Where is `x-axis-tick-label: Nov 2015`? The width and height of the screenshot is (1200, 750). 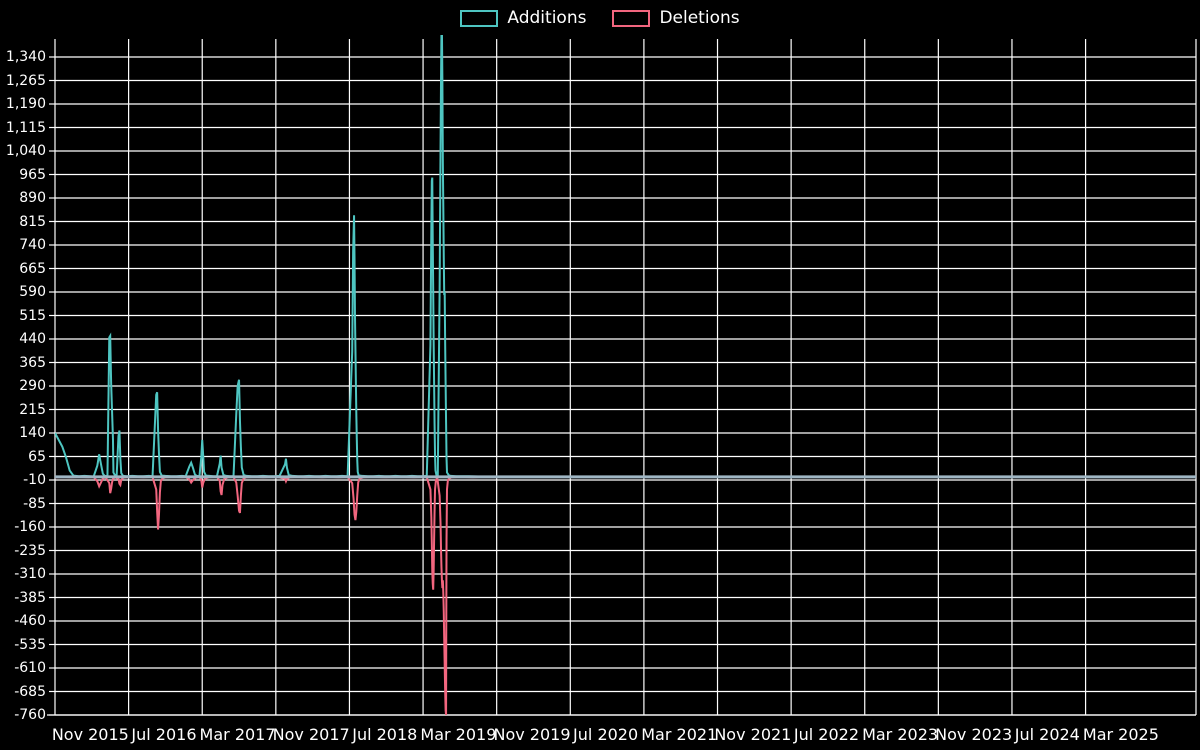 x-axis-tick-label: Nov 2015 is located at coordinates (90, 734).